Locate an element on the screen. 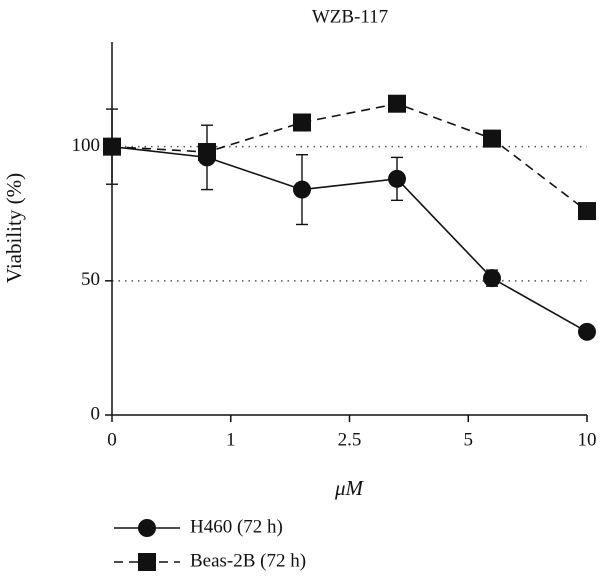  x-tick-label: 2.5 is located at coordinates (350, 439).